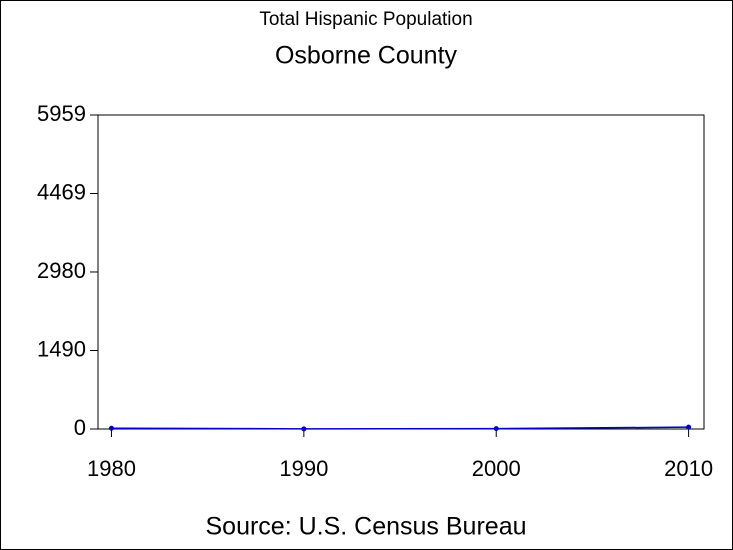 Image resolution: width=733 pixels, height=550 pixels. Describe the element at coordinates (111, 468) in the screenshot. I see `x-tick-label: 1980` at that location.